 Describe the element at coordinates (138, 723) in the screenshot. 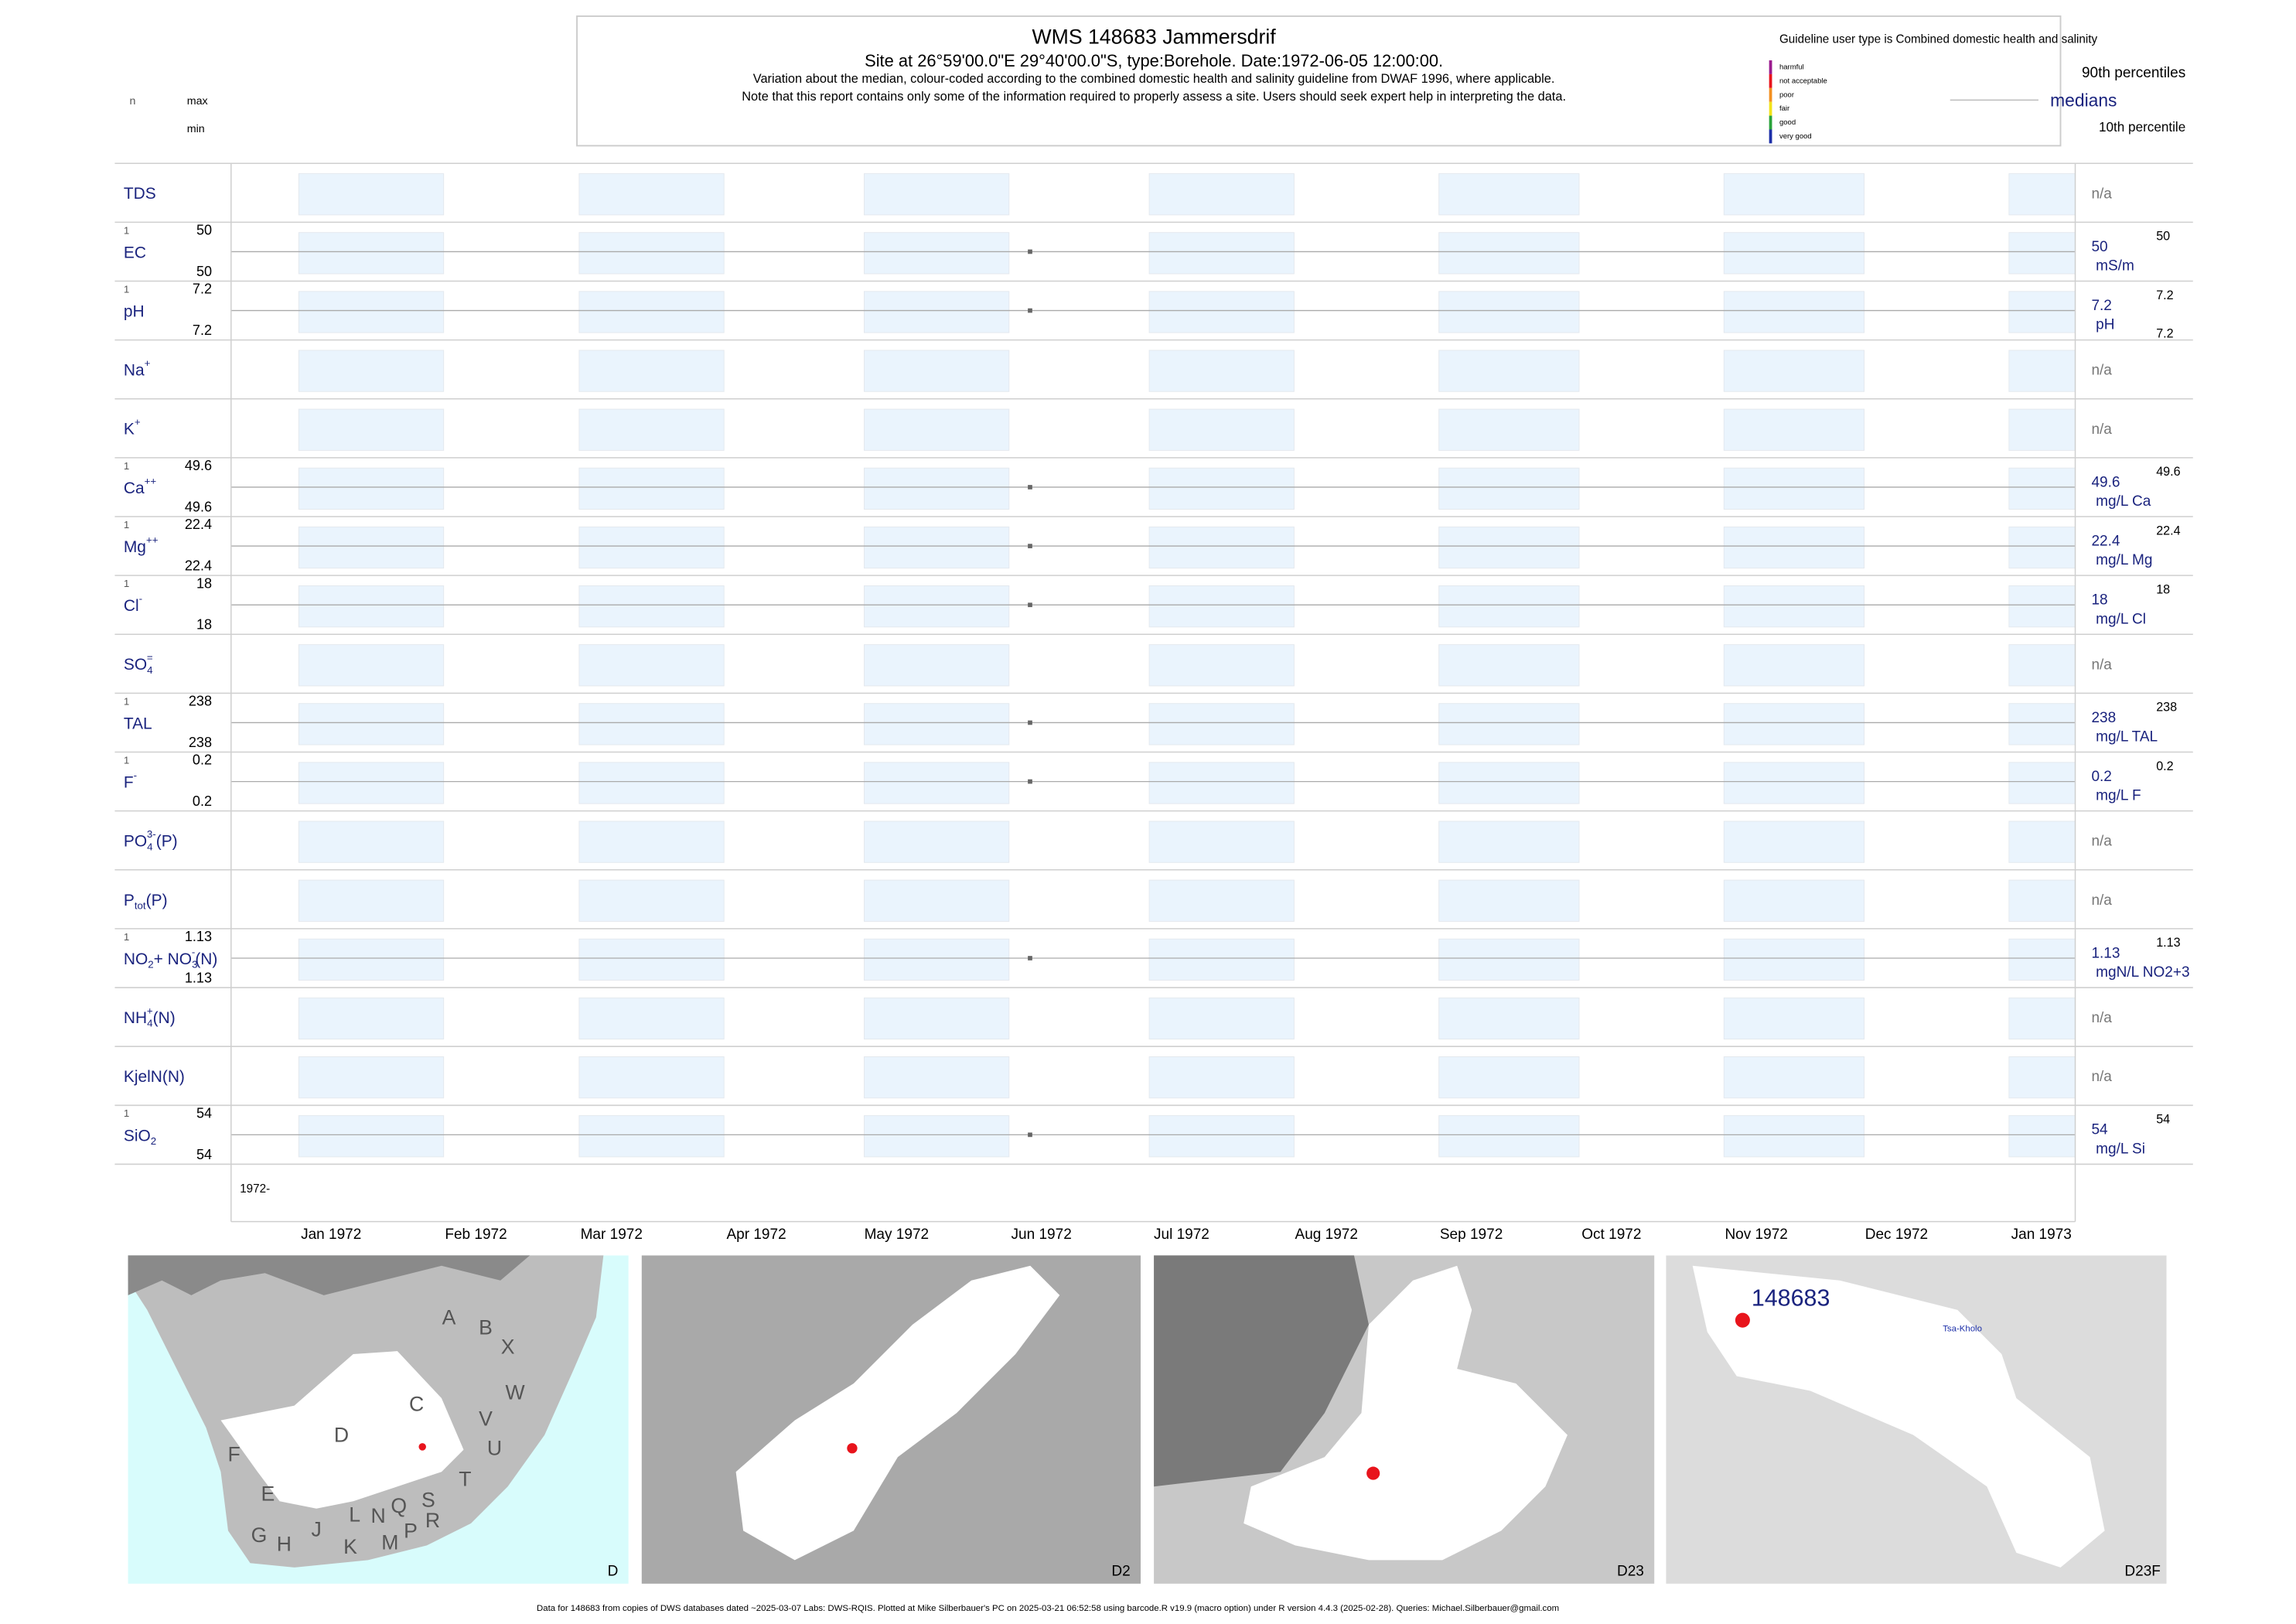

I see `label-part: TAL` at that location.